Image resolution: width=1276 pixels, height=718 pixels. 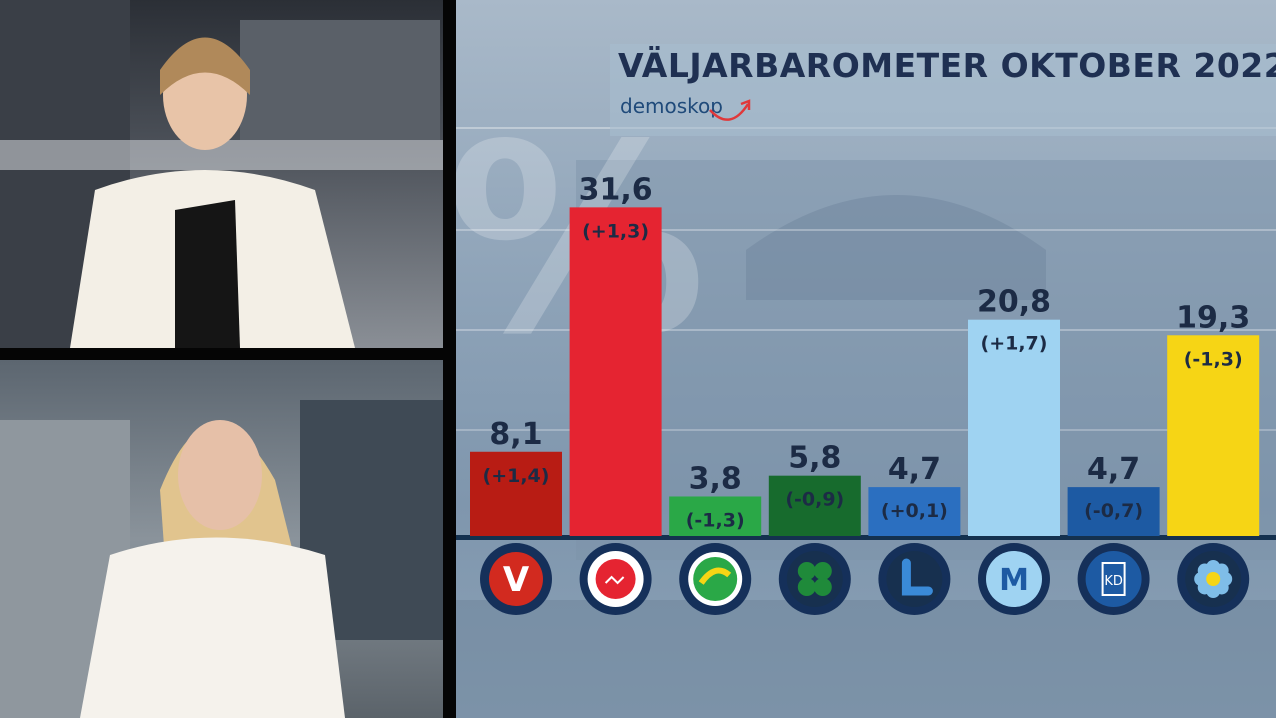 I want to click on v-logo-fill, so click(x=516, y=579).